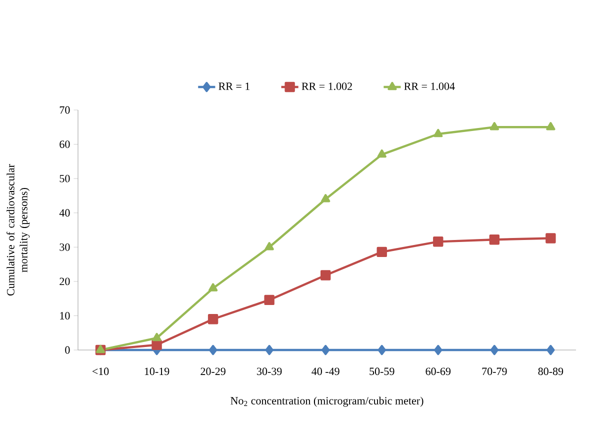 The width and height of the screenshot is (616, 424). I want to click on y-tick-label: 30, so click(65, 247).